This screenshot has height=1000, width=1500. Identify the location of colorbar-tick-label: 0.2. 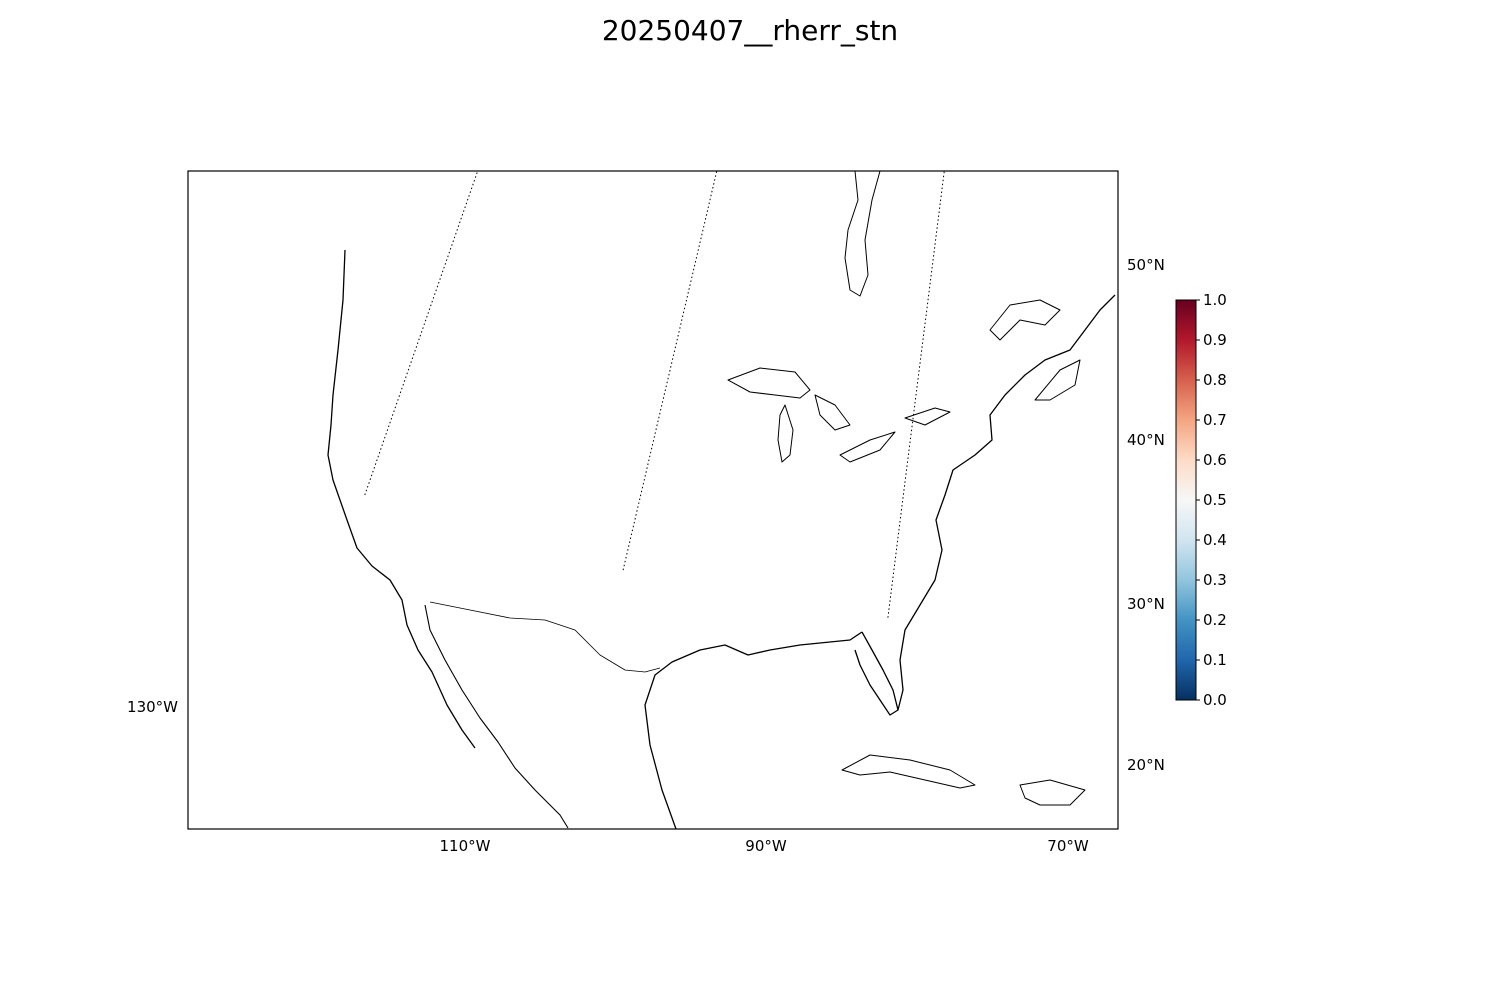
(1215, 620).